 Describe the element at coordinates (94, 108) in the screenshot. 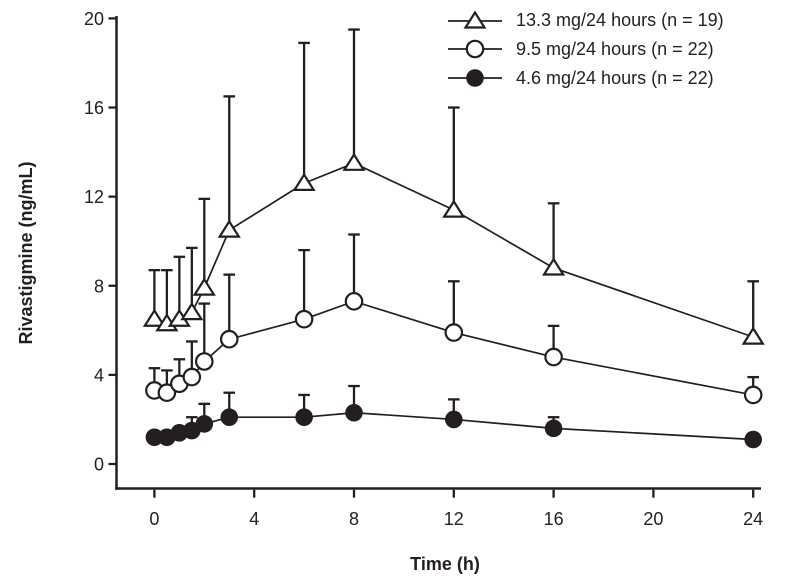

I see `y-tick-label: 16` at that location.